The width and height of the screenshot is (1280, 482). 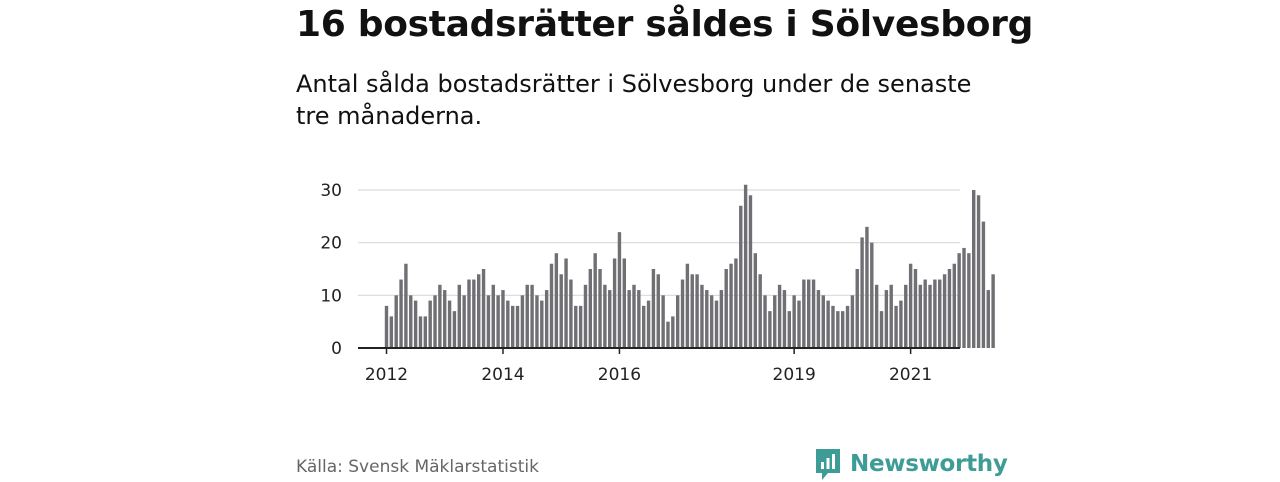 What do you see at coordinates (386, 375) in the screenshot?
I see `x-tick-label: 2012` at bounding box center [386, 375].